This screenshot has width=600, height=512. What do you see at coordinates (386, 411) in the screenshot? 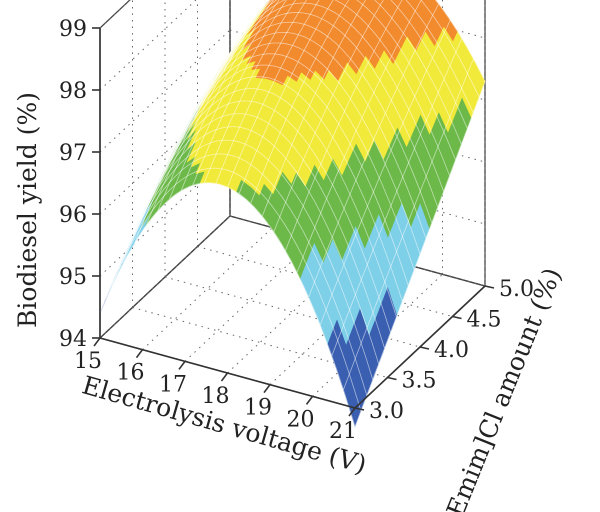
I see `y-tick-label: 3.0` at bounding box center [386, 411].